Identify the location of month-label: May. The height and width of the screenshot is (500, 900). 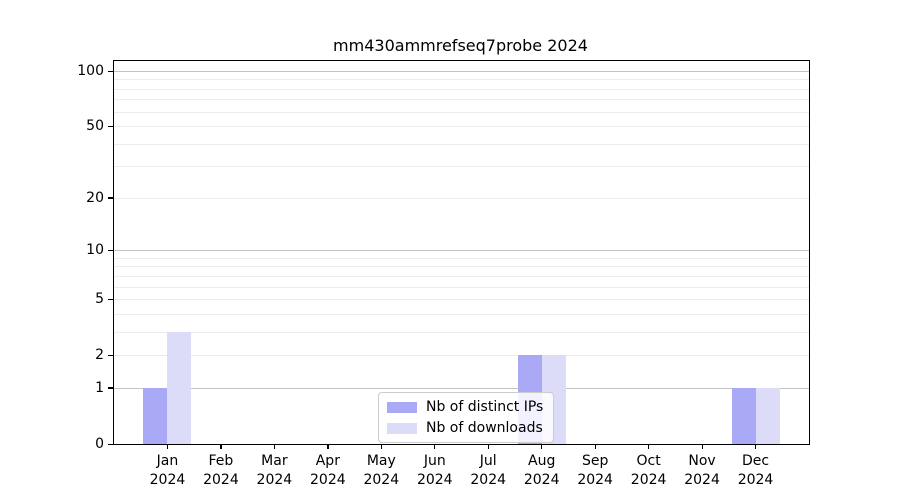
(381, 461).